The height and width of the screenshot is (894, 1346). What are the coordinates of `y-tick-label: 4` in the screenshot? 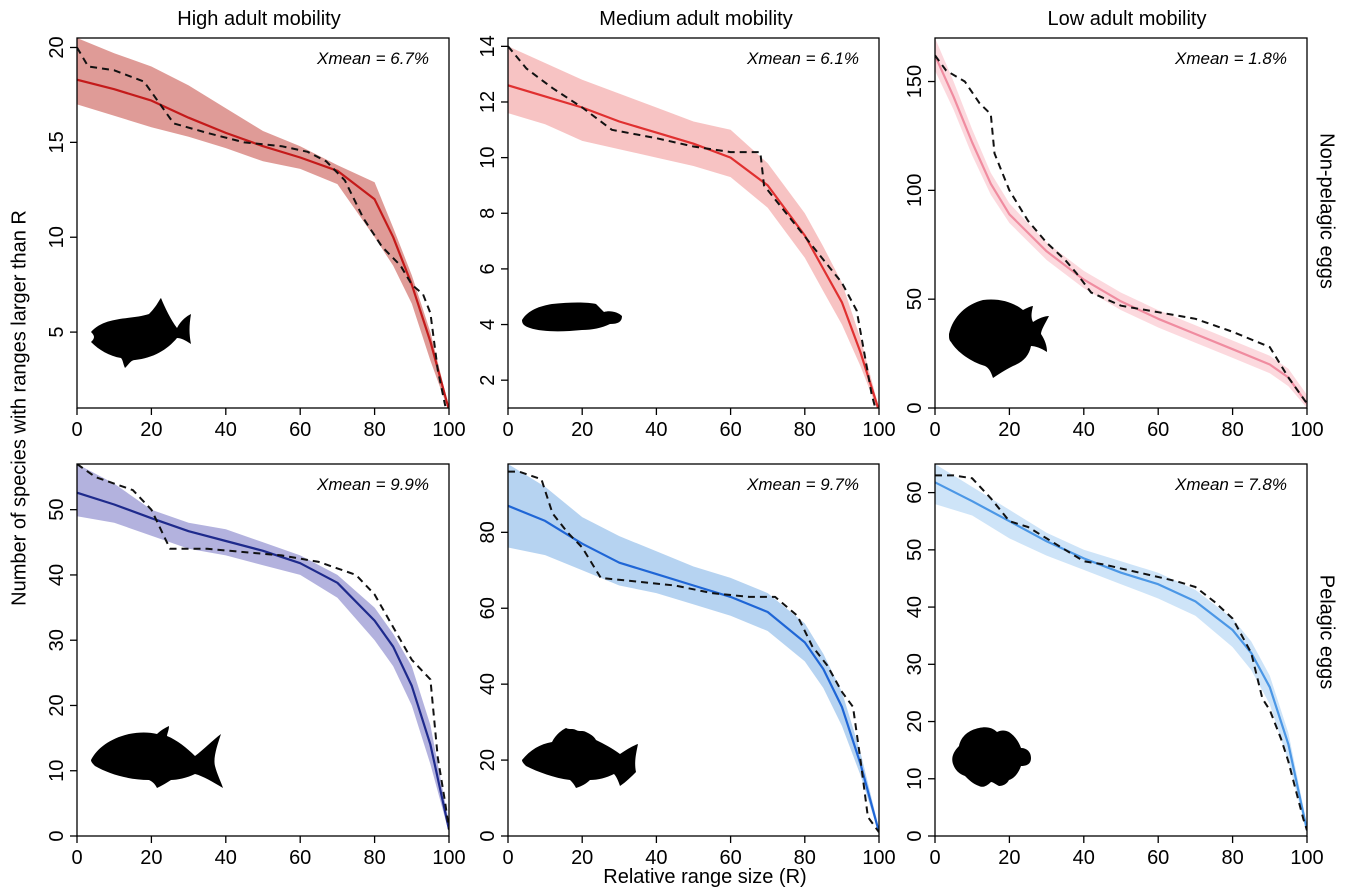 It's located at (488, 324).